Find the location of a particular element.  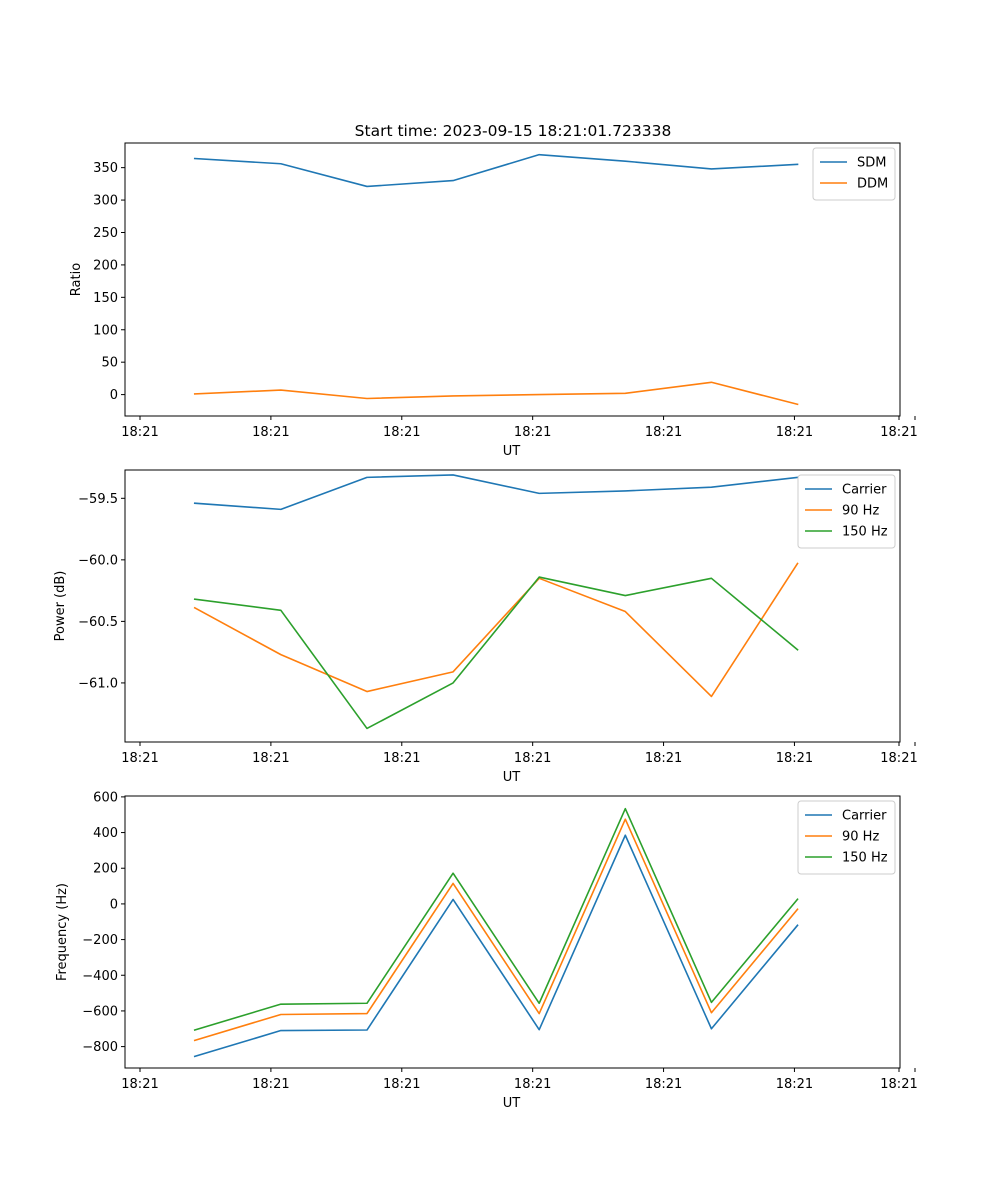

power-y-tick-label: −61.0 is located at coordinates (98, 683).